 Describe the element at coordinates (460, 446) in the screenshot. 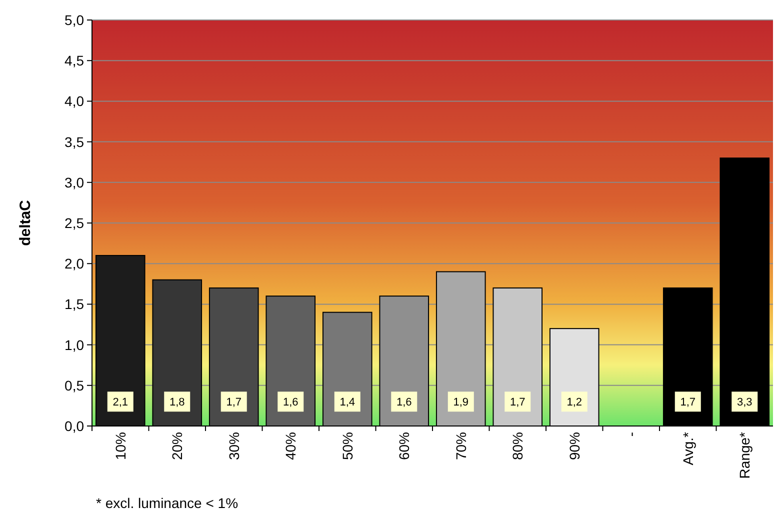

I see `x-tick-label: 70%` at that location.